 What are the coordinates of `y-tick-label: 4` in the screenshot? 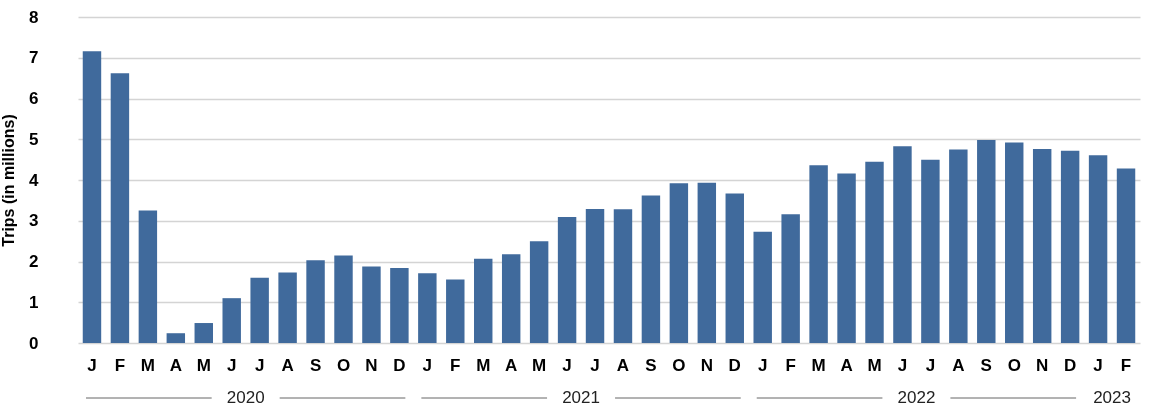 It's located at (34, 180).